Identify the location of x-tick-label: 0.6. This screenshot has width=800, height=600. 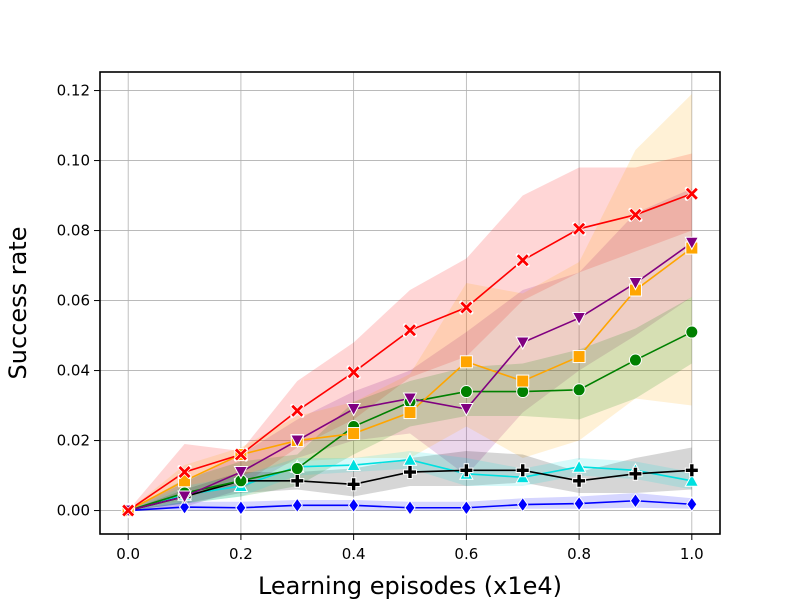
(466, 554).